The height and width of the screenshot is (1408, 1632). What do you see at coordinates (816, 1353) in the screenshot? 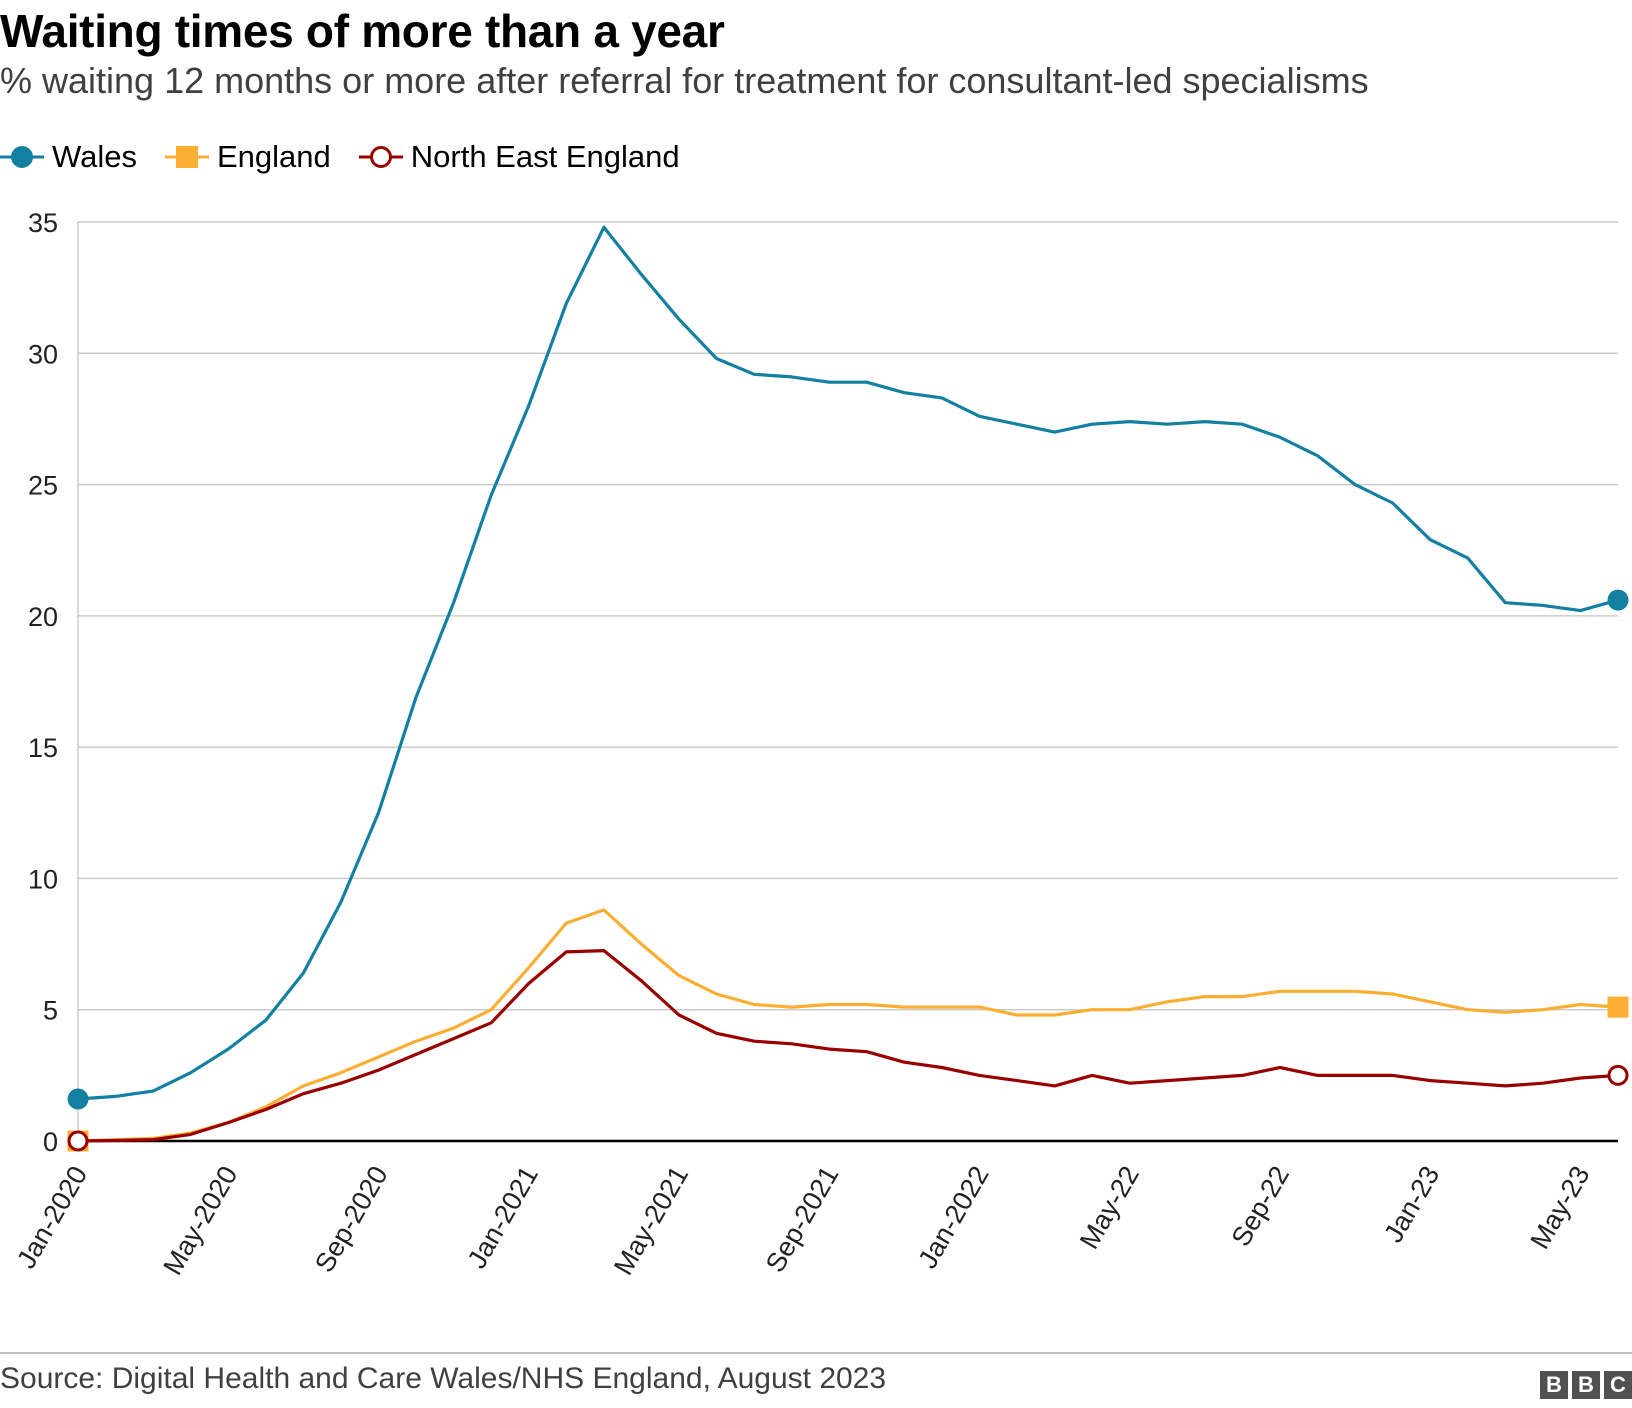
I see `footer-divider` at bounding box center [816, 1353].